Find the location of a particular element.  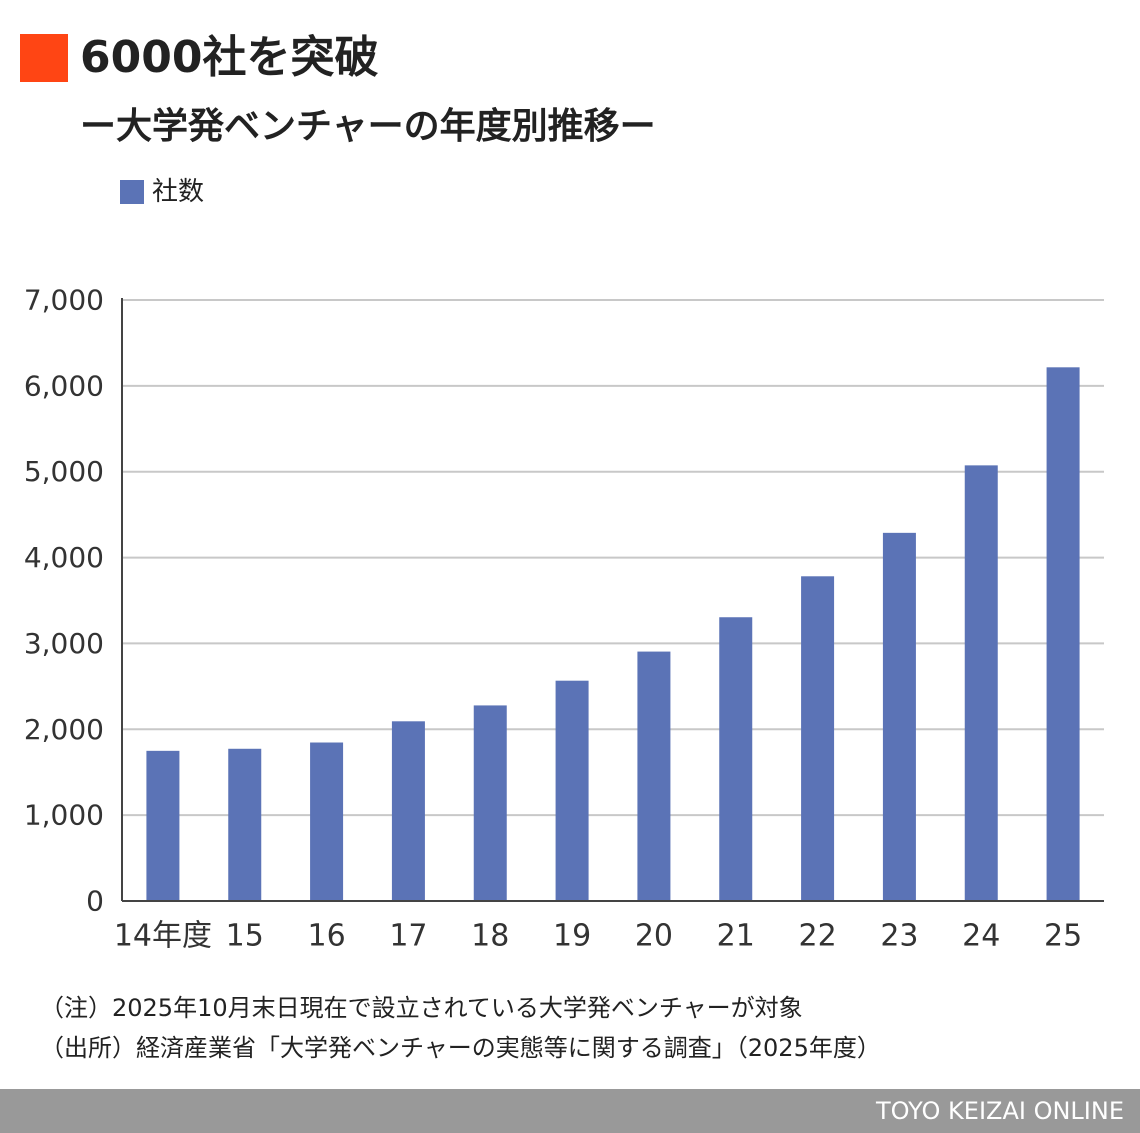

x-tick-label: 15 is located at coordinates (245, 936).